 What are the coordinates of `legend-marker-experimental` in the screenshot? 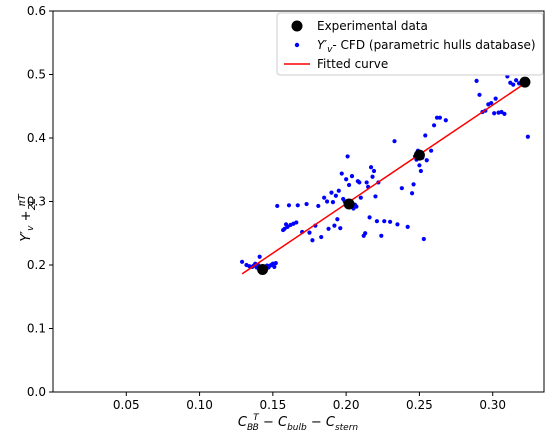 It's located at (297, 26).